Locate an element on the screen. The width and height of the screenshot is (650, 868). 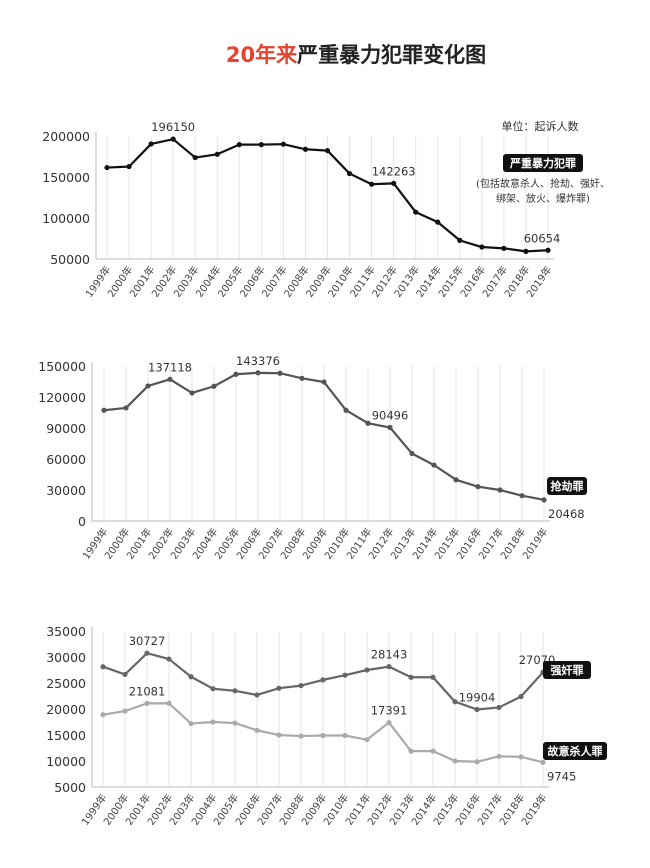
y-tick-label: 200000 is located at coordinates (66, 136).